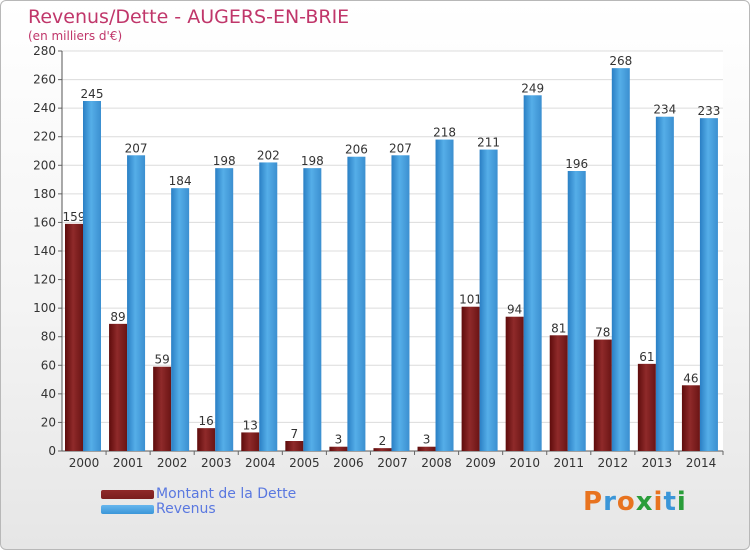 The width and height of the screenshot is (750, 550). I want to click on y-tick-label: 40, so click(48, 394).